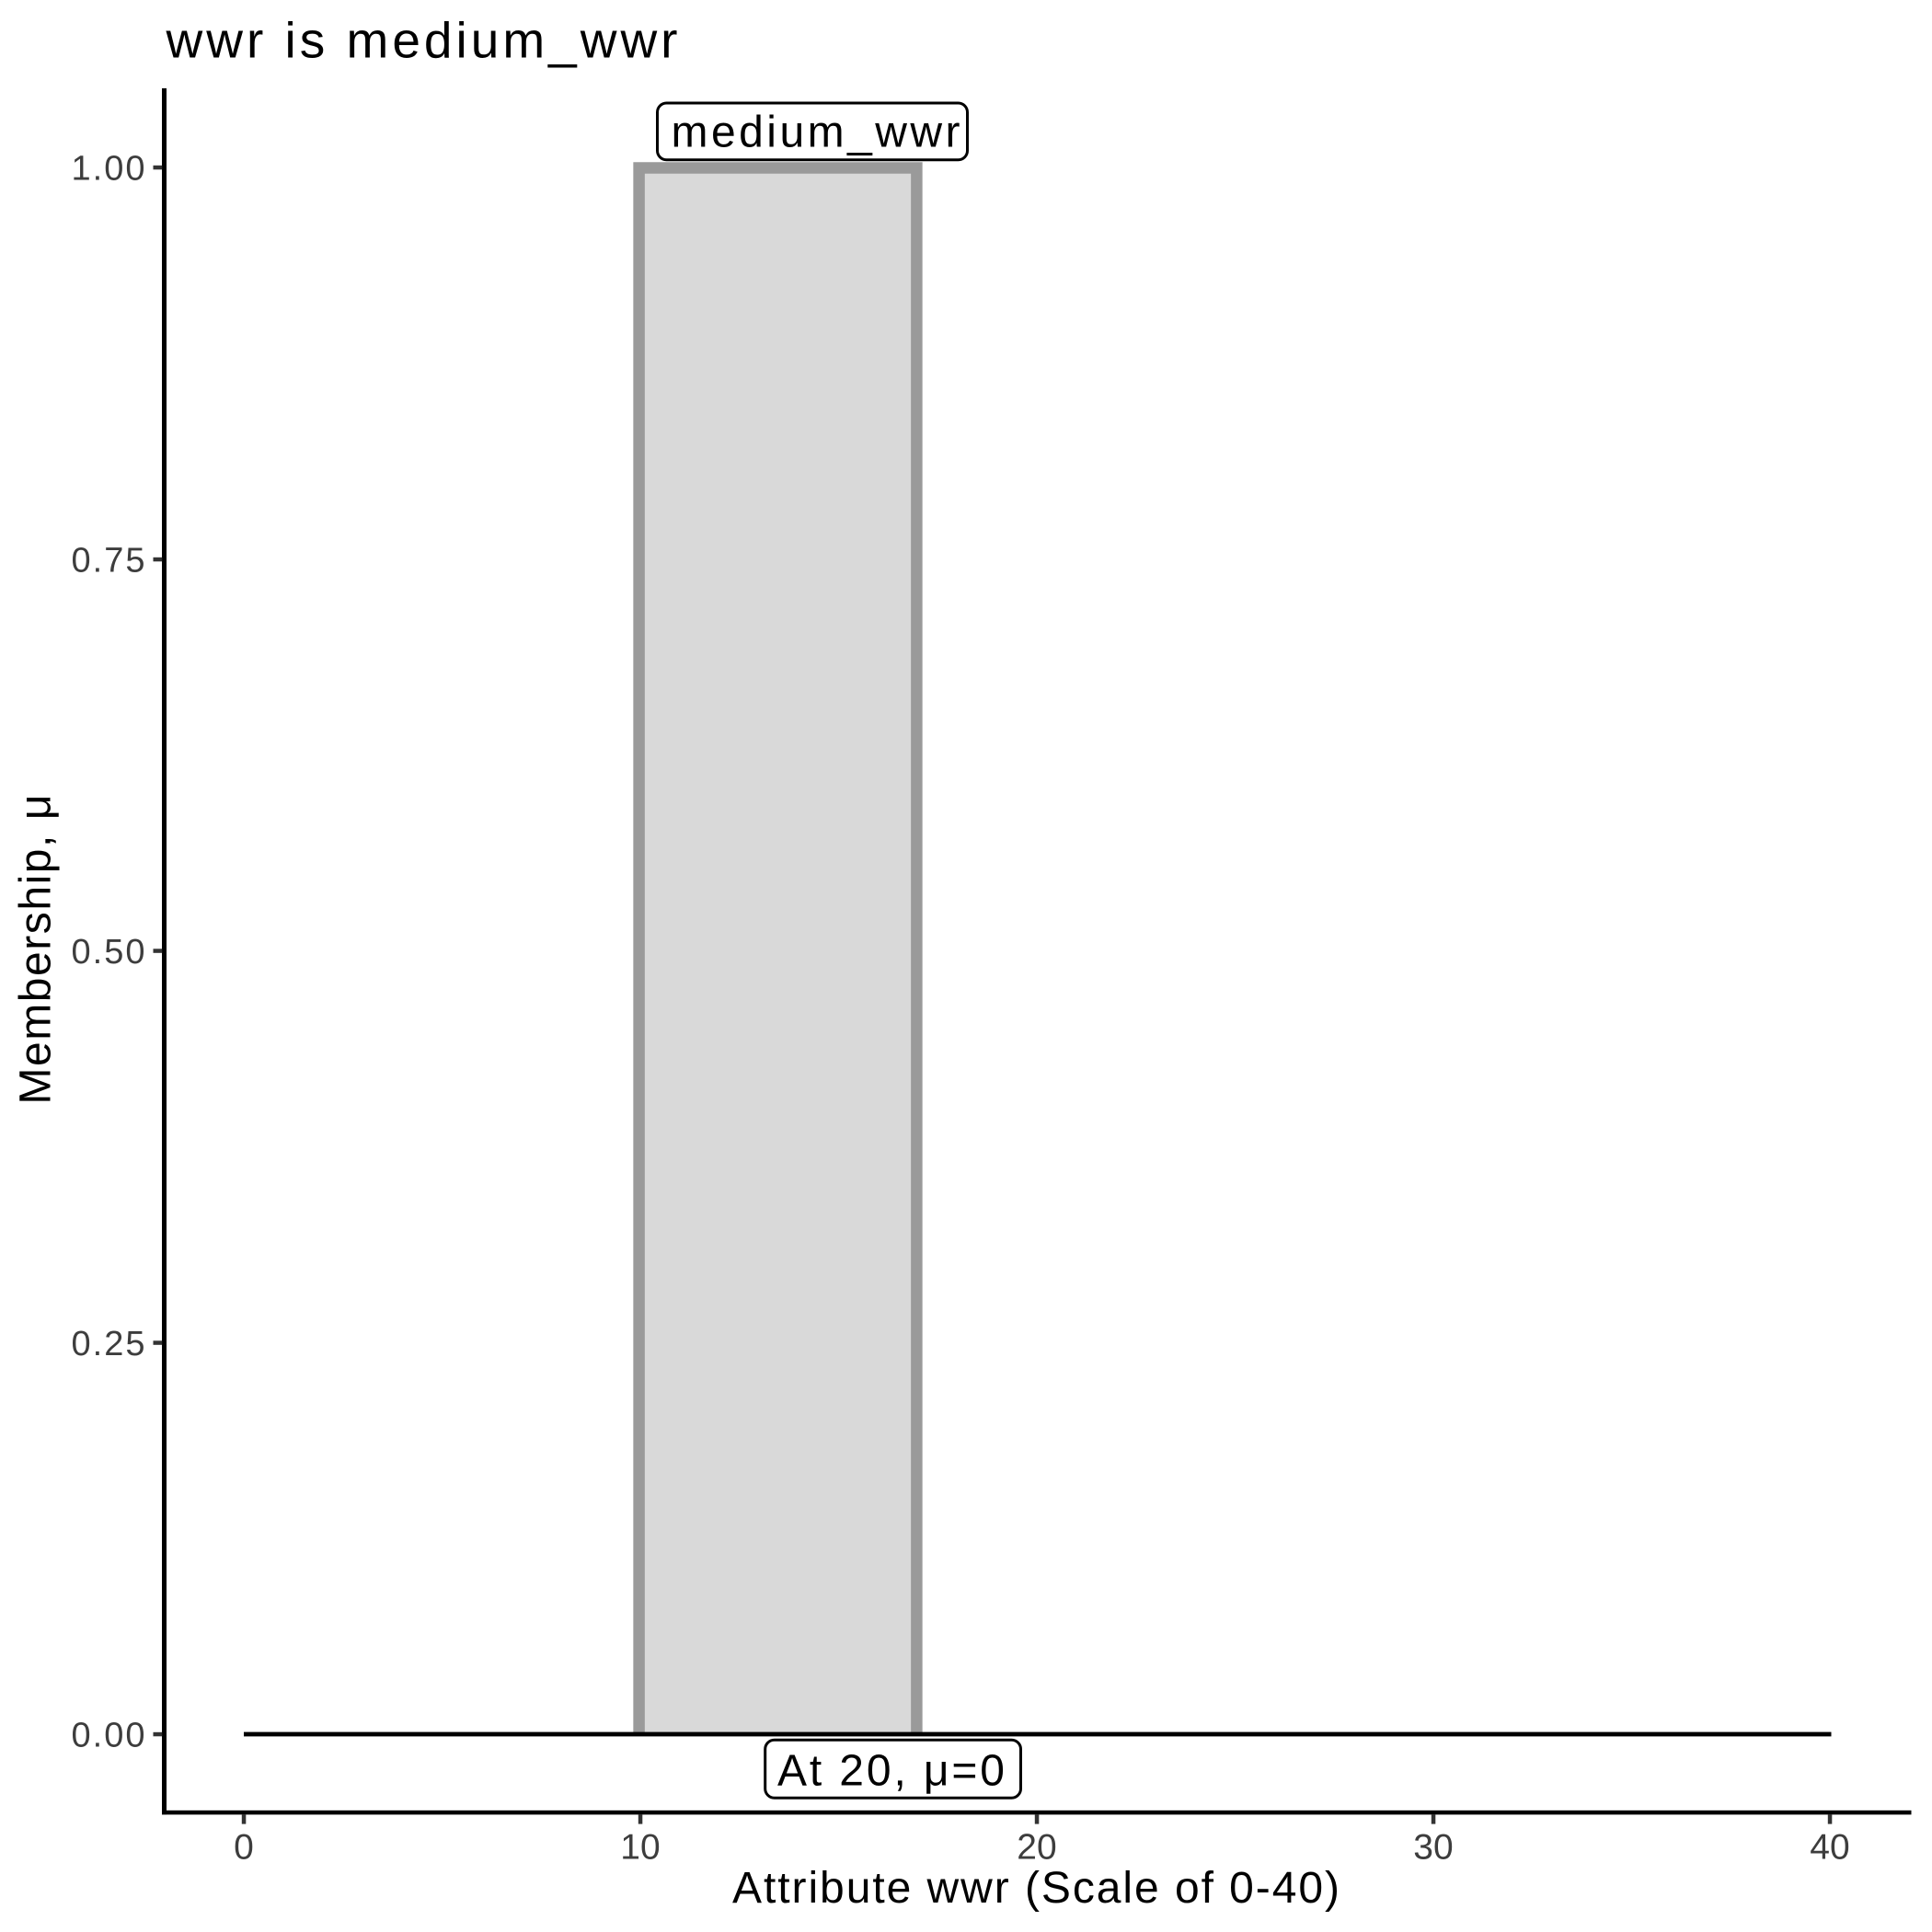  What do you see at coordinates (108, 169) in the screenshot?
I see `svg-text: 1.00` at bounding box center [108, 169].